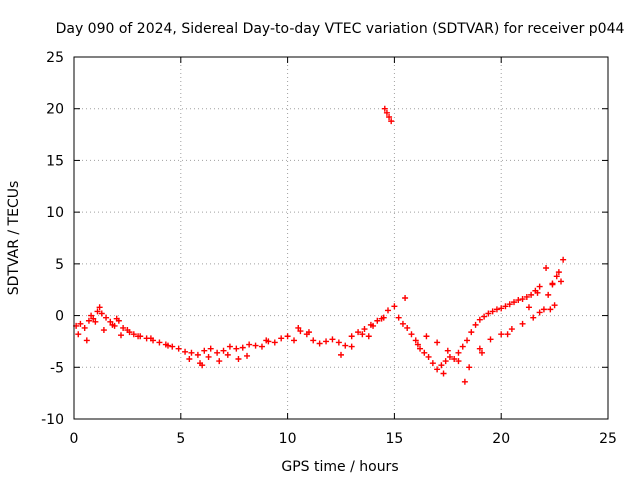 This screenshot has width=640, height=480. Describe the element at coordinates (339, 467) in the screenshot. I see `x-axis-label: GPS time / hours` at that location.